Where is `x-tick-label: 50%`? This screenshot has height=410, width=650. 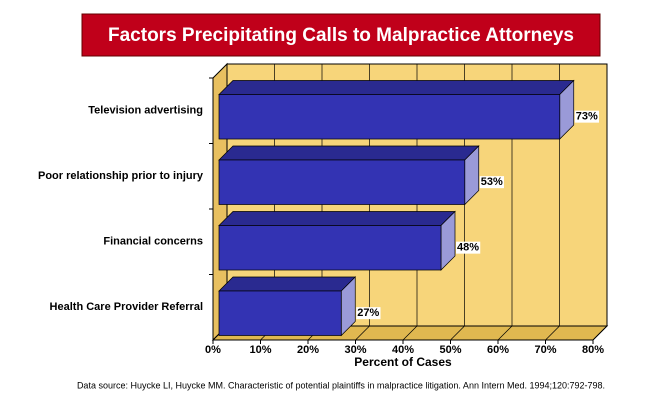 x-tick-label: 50% is located at coordinates (450, 350).